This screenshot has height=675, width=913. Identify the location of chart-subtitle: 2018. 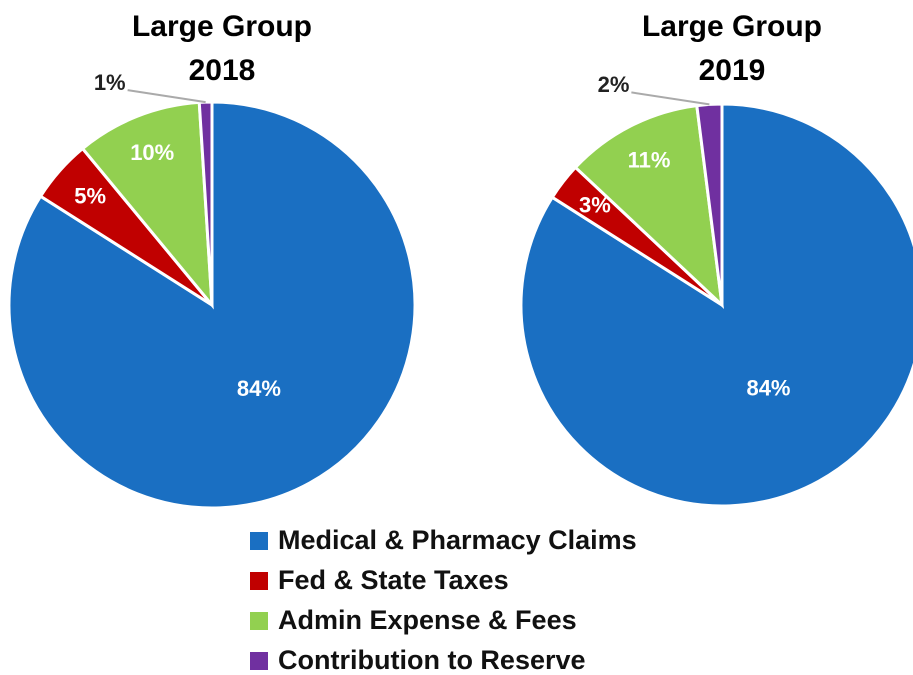
(222, 70).